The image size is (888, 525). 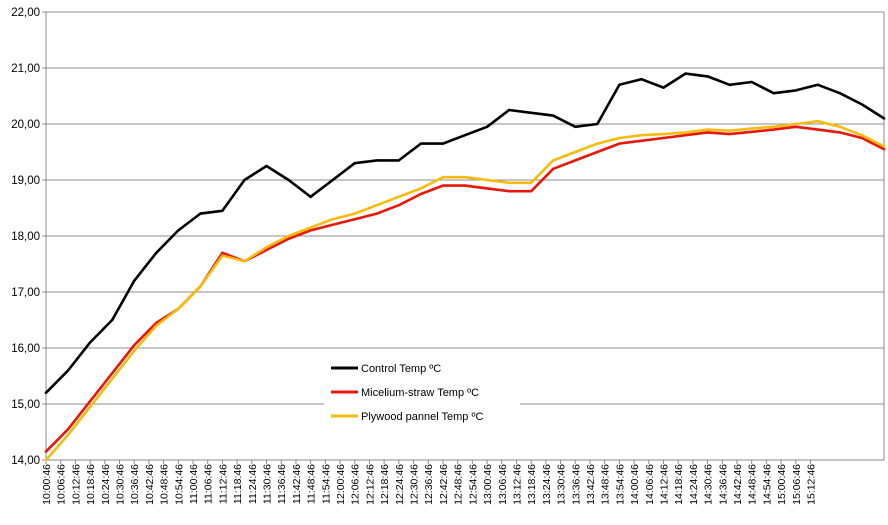 I want to click on x-tick-label: 12:06:46, so click(x=356, y=484).